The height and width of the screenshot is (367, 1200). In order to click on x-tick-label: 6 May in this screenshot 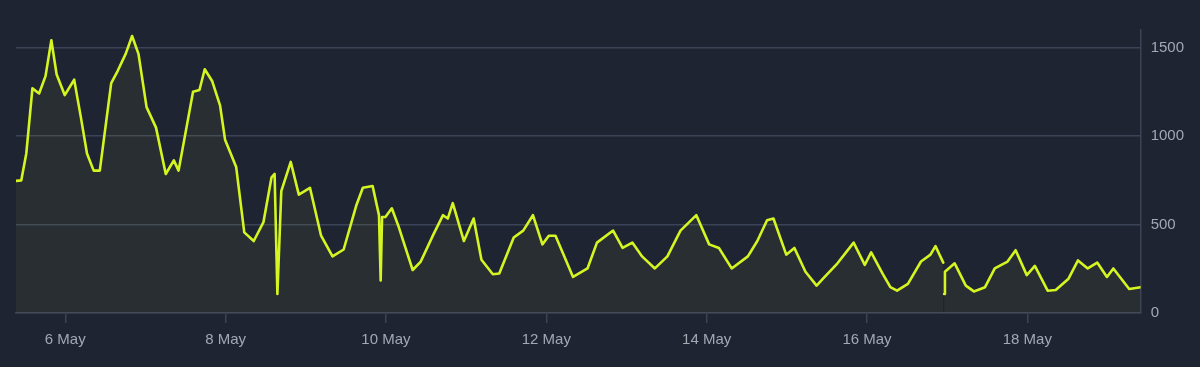, I will do `click(65, 339)`.